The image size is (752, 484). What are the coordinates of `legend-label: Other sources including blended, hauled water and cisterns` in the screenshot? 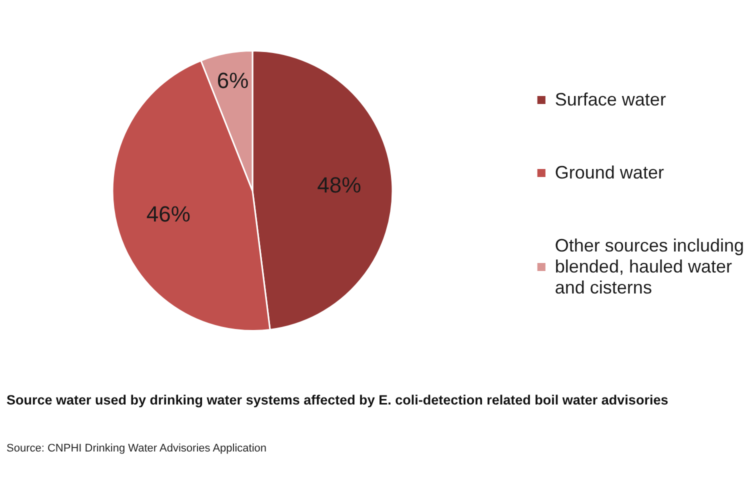 It's located at (649, 266).